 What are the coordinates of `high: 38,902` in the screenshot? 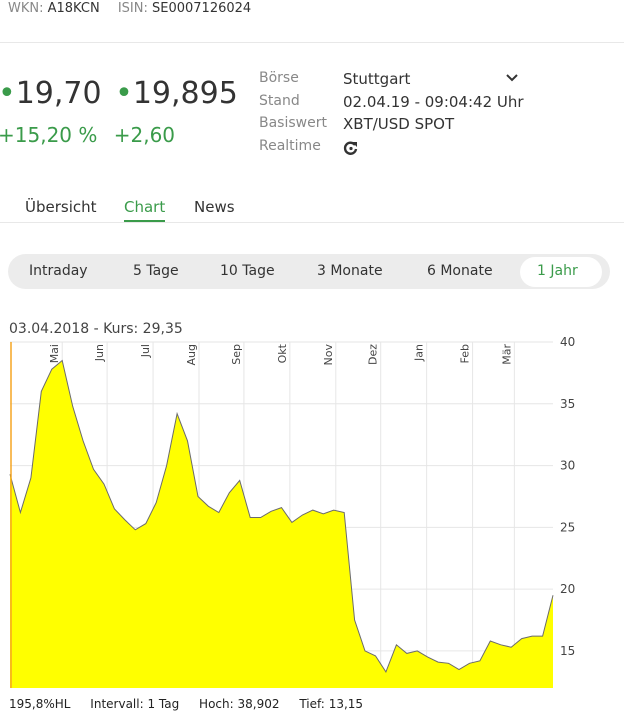 It's located at (258, 704).